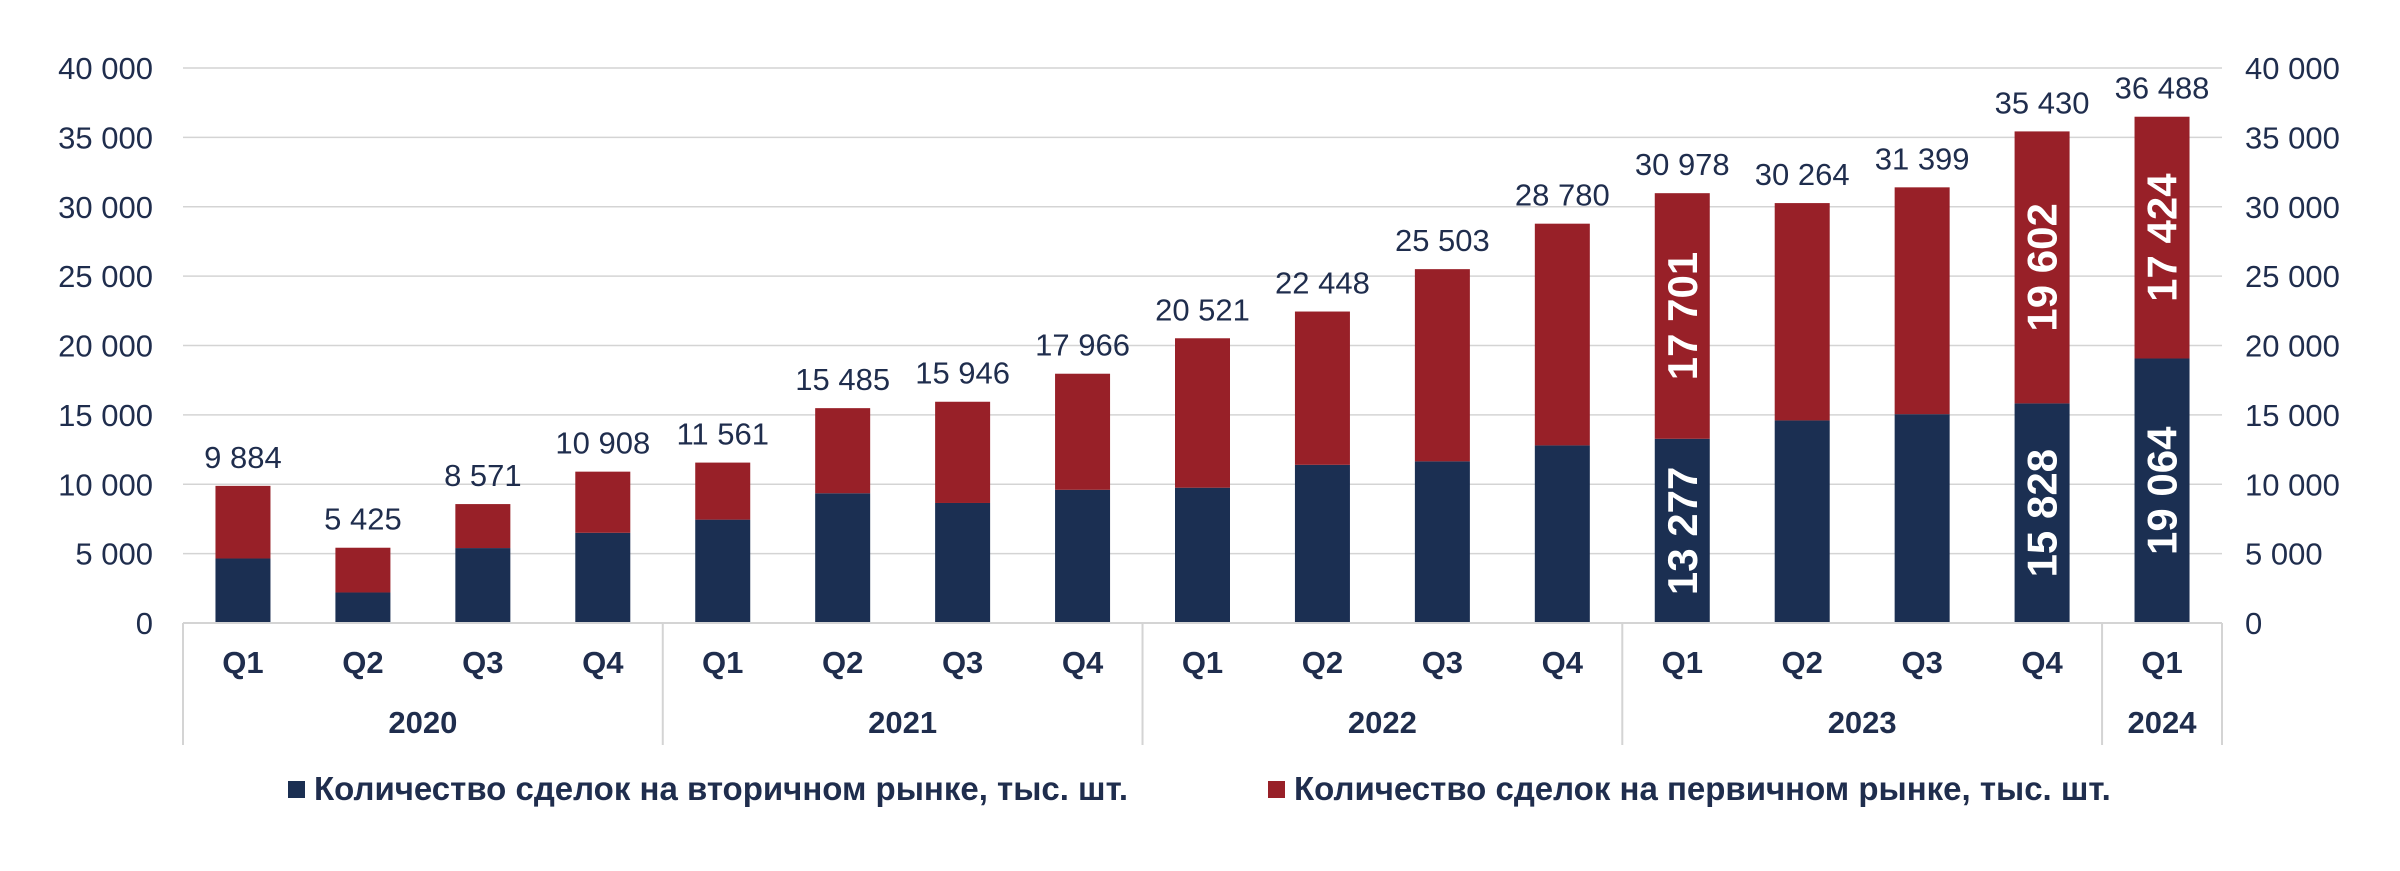  What do you see at coordinates (902, 722) in the screenshot?
I see `year-label: 2021` at bounding box center [902, 722].